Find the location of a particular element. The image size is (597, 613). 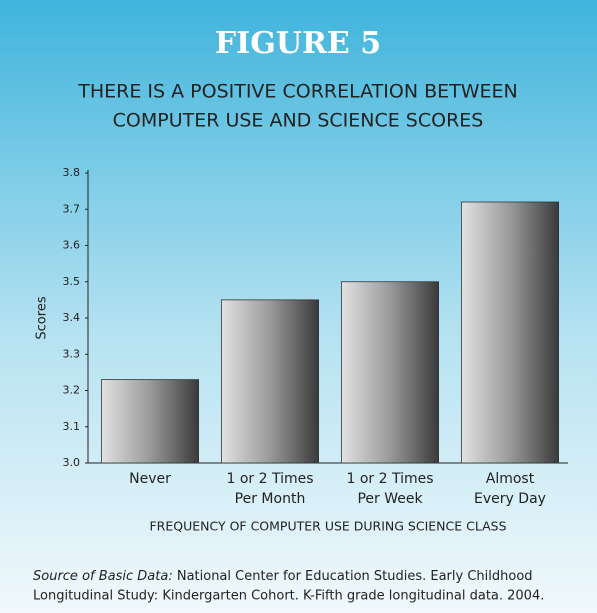

x-tick-label: Per Week is located at coordinates (390, 499).